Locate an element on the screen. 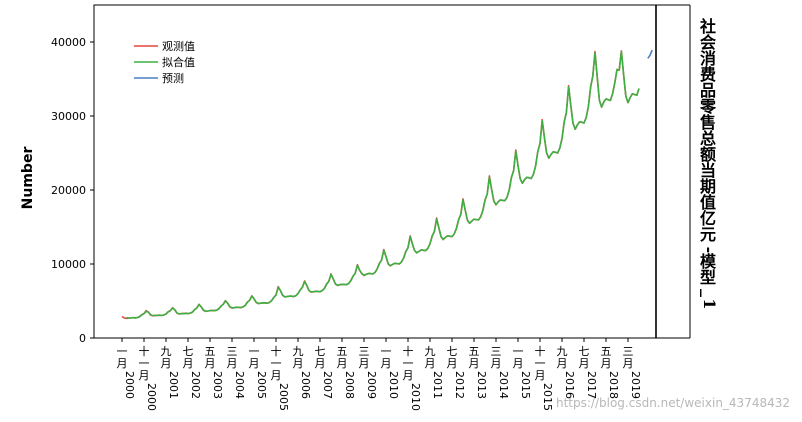 The image size is (802, 422). svg-text: 期 is located at coordinates (708, 186).